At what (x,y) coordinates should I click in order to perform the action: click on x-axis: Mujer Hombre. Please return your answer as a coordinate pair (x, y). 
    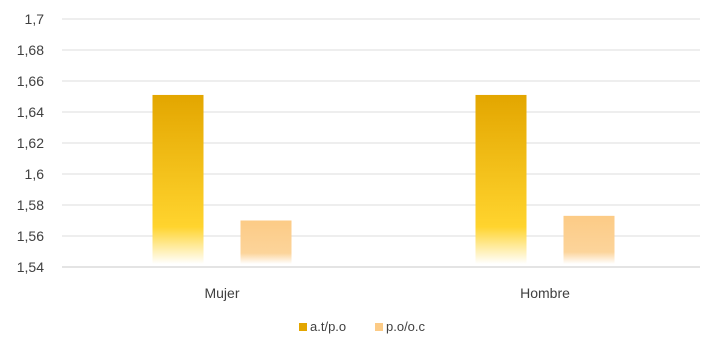
    Looking at the image, I should click on (387, 293).